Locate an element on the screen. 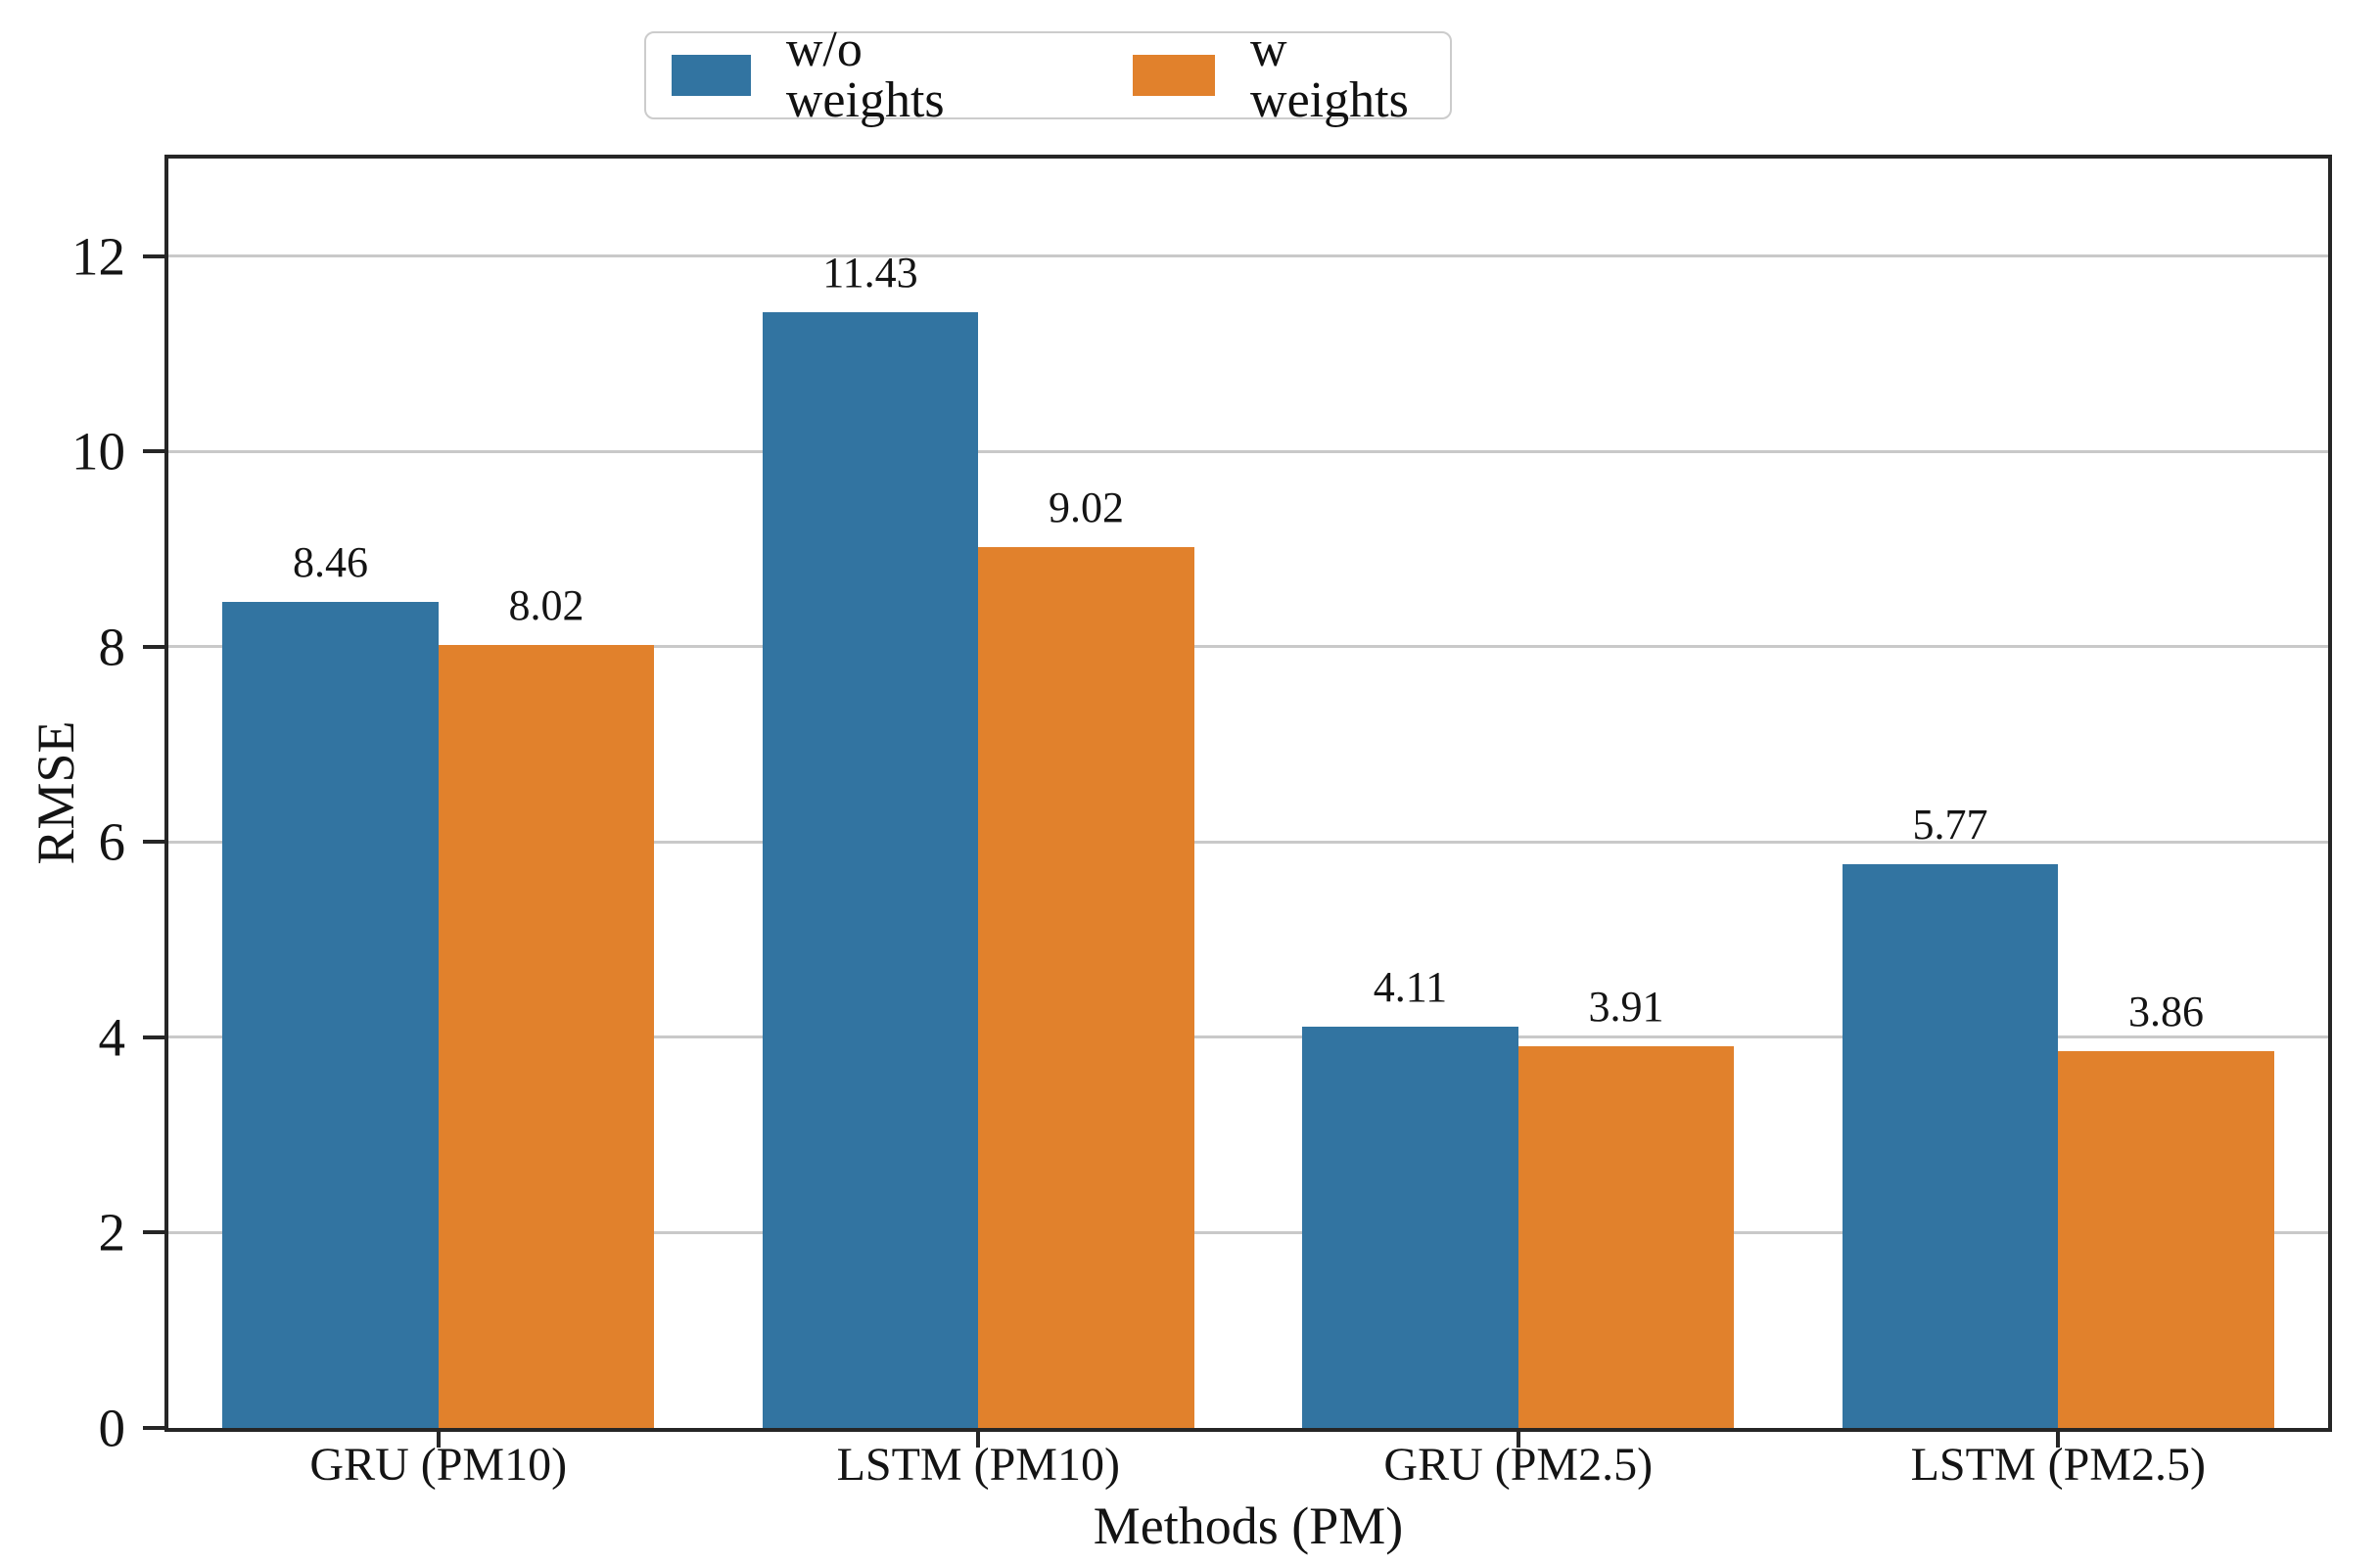 The width and height of the screenshot is (2380, 1564). bar-value-label-w-o-weights-2: 11.43 is located at coordinates (870, 273).